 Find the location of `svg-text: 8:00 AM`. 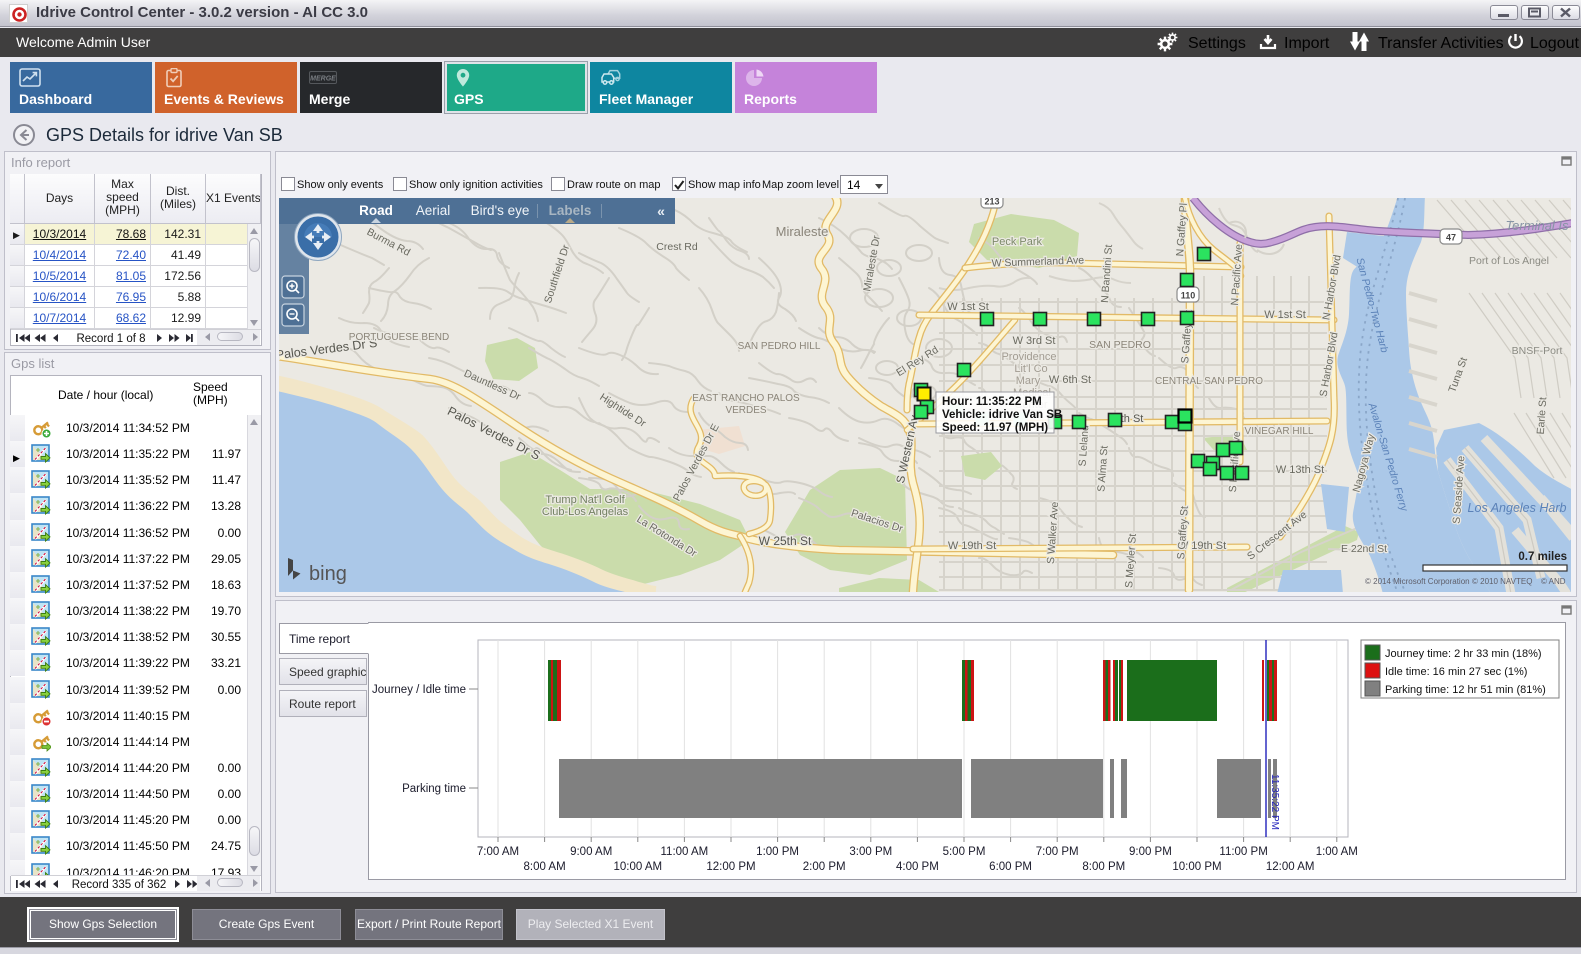

svg-text: 8:00 AM is located at coordinates (544, 867).